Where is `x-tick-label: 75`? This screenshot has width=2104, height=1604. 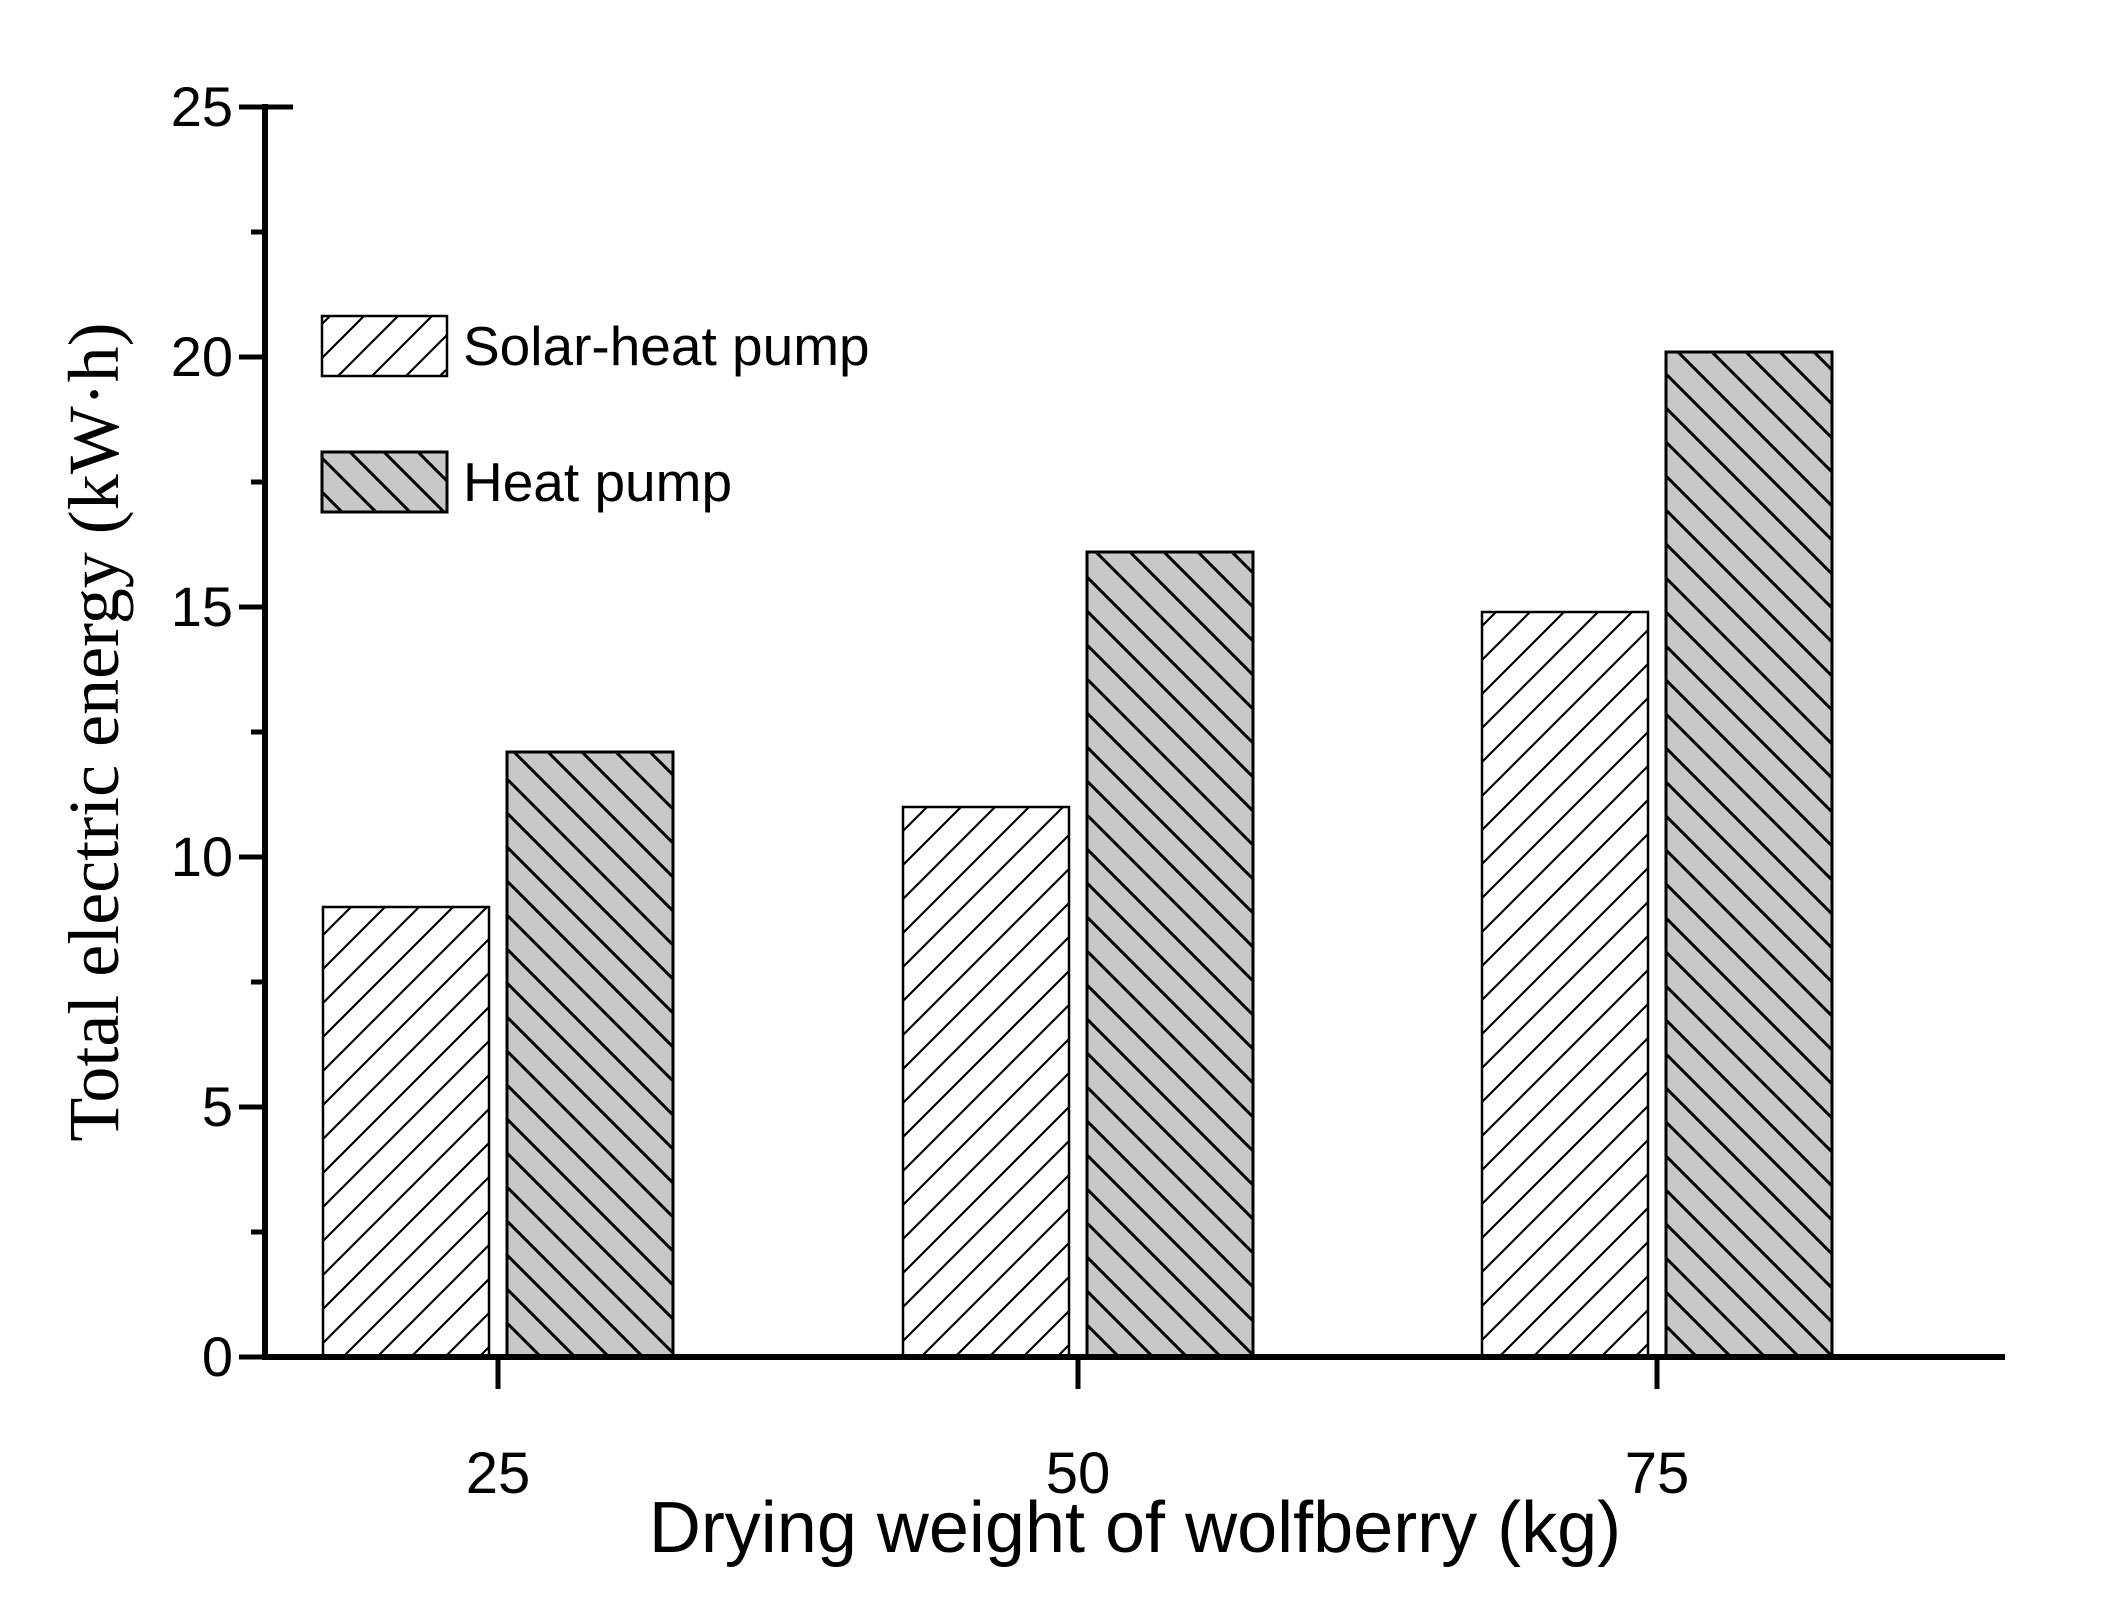 x-tick-label: 75 is located at coordinates (1657, 1473).